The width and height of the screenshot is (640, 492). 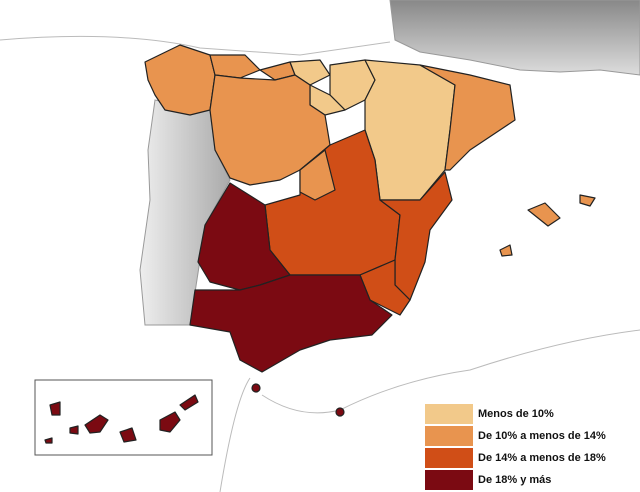 I want to click on inset-frame, so click(x=123, y=417).